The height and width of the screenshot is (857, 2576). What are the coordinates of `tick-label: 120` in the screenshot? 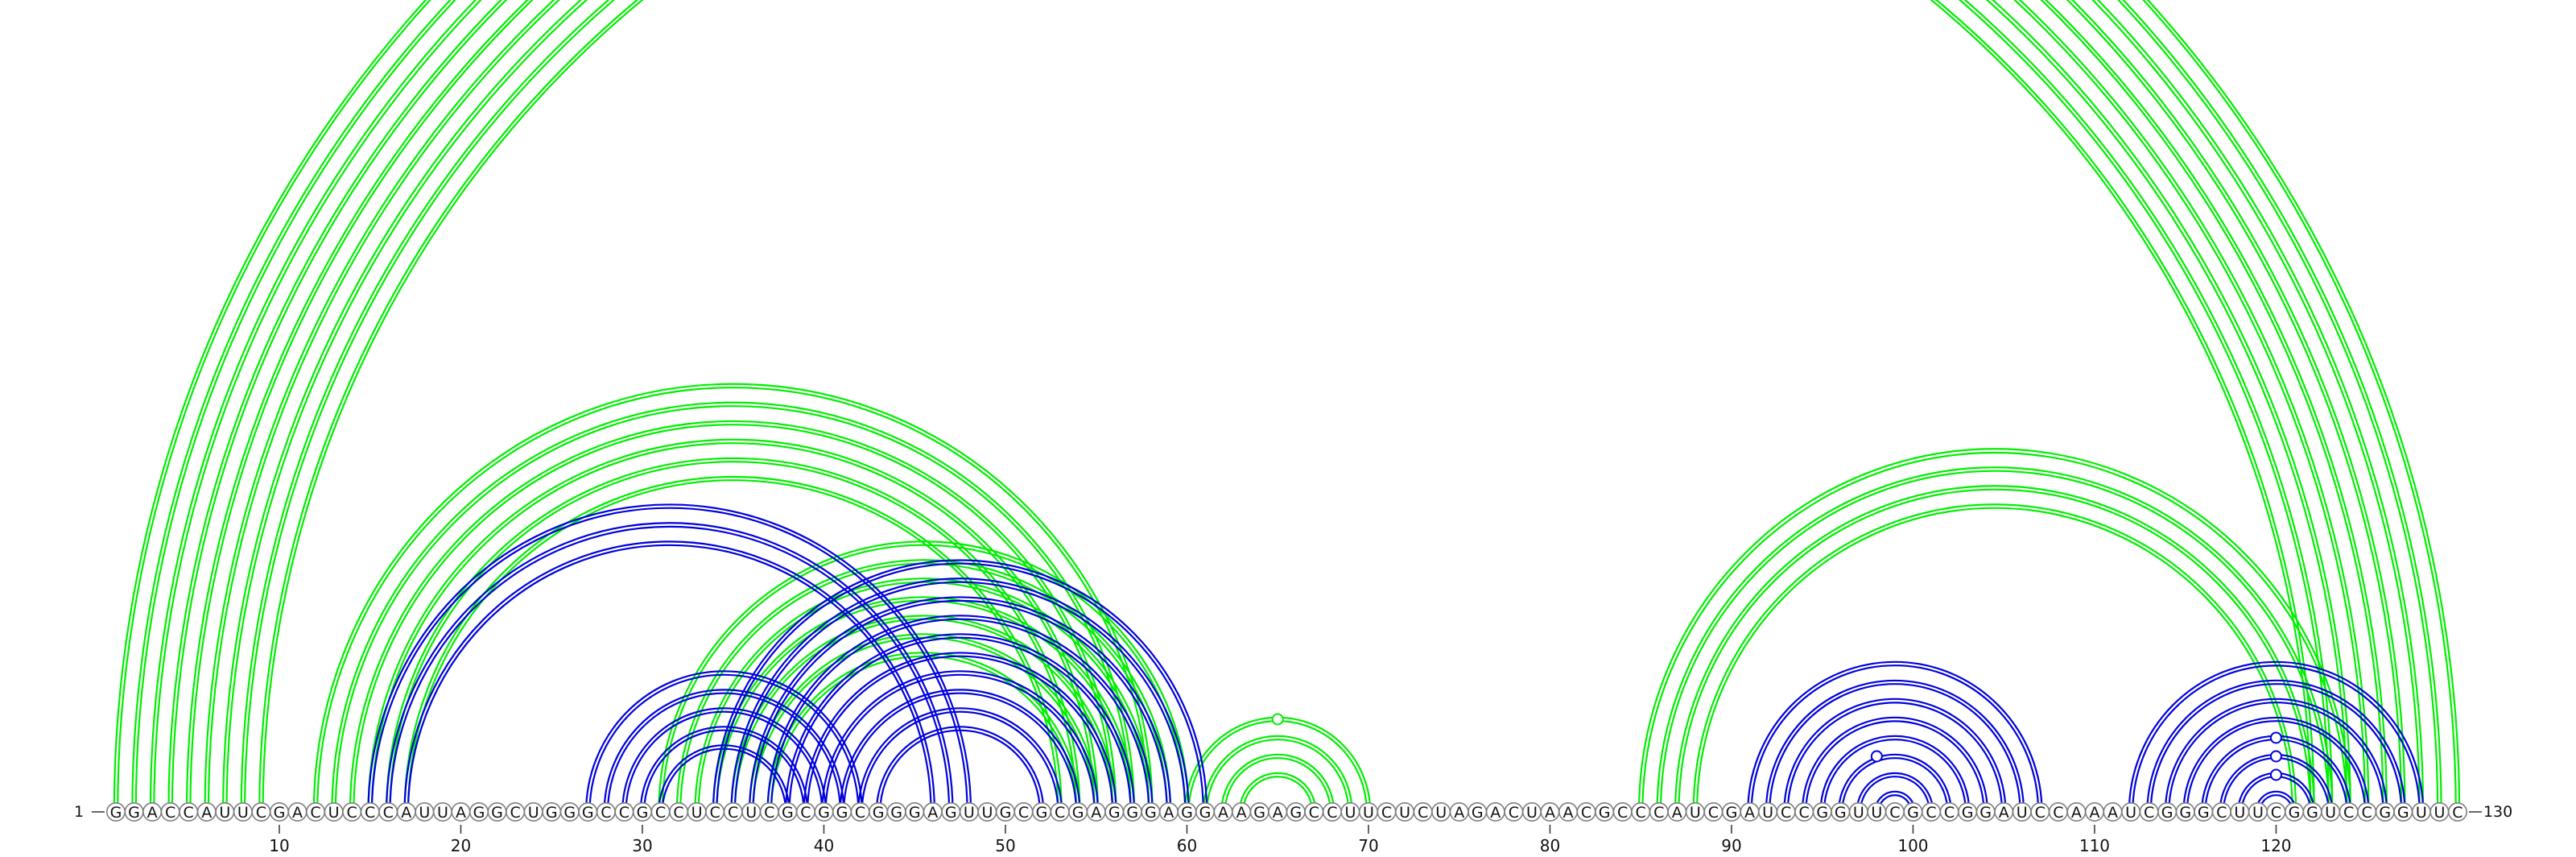 It's located at (2275, 845).